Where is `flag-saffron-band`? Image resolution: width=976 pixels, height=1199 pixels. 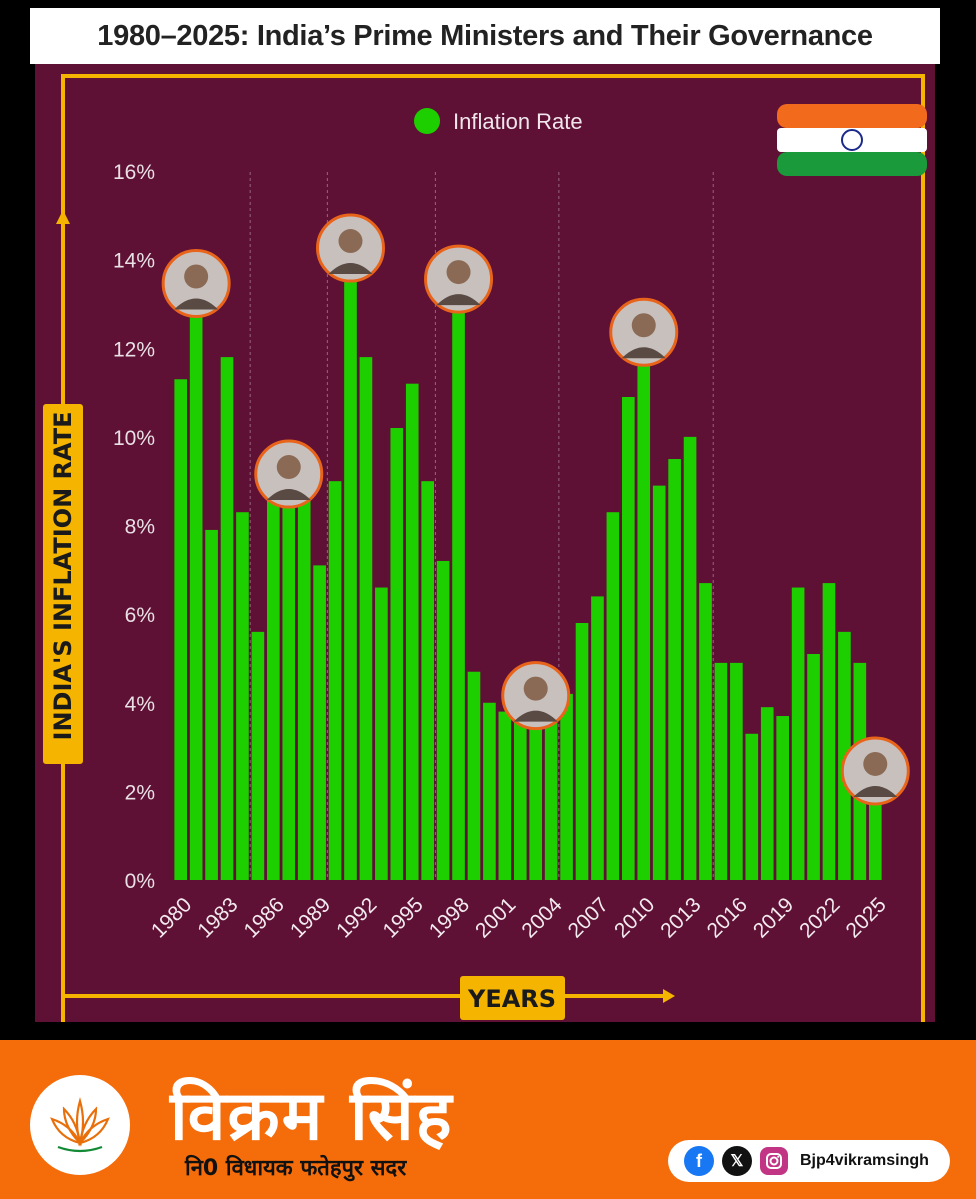
flag-saffron-band is located at coordinates (852, 116).